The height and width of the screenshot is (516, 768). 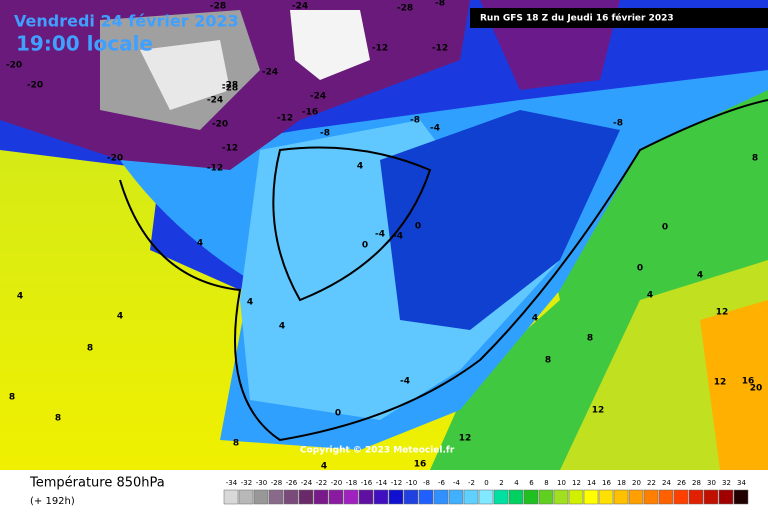 What do you see at coordinates (377, 451) in the screenshot?
I see `copyright: Copyright © 2023 Meteociel.fr` at bounding box center [377, 451].